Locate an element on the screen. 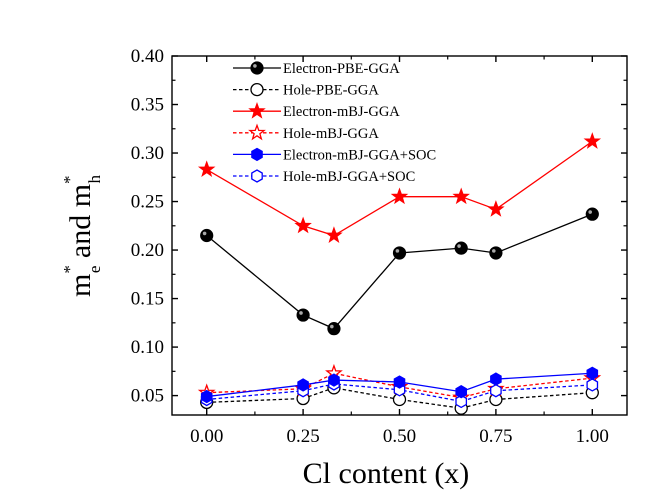 The height and width of the screenshot is (502, 669). y-axis-title-sub-e: e is located at coordinates (94, 270).